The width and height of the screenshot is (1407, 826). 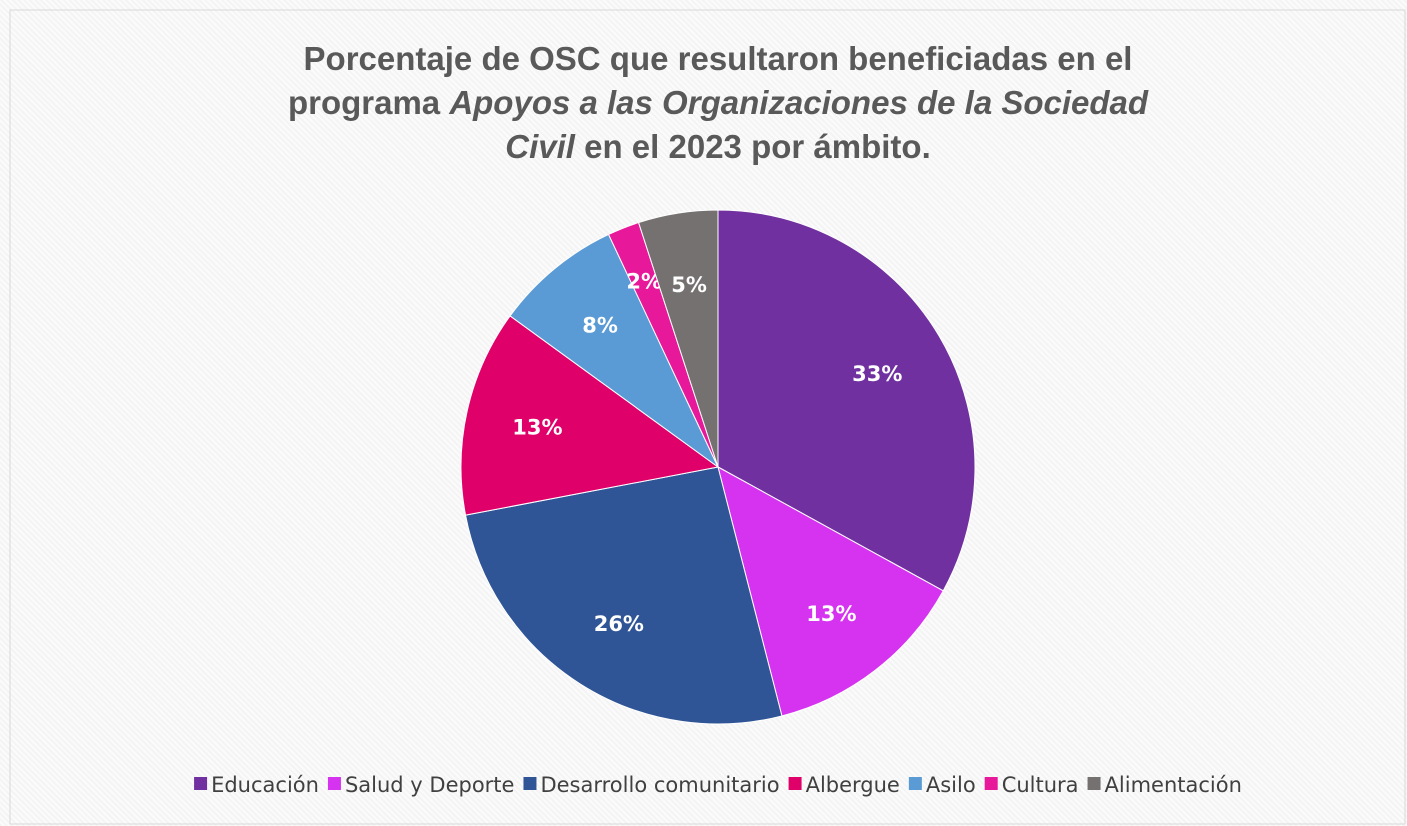 I want to click on data-label: 8%, so click(x=600, y=325).